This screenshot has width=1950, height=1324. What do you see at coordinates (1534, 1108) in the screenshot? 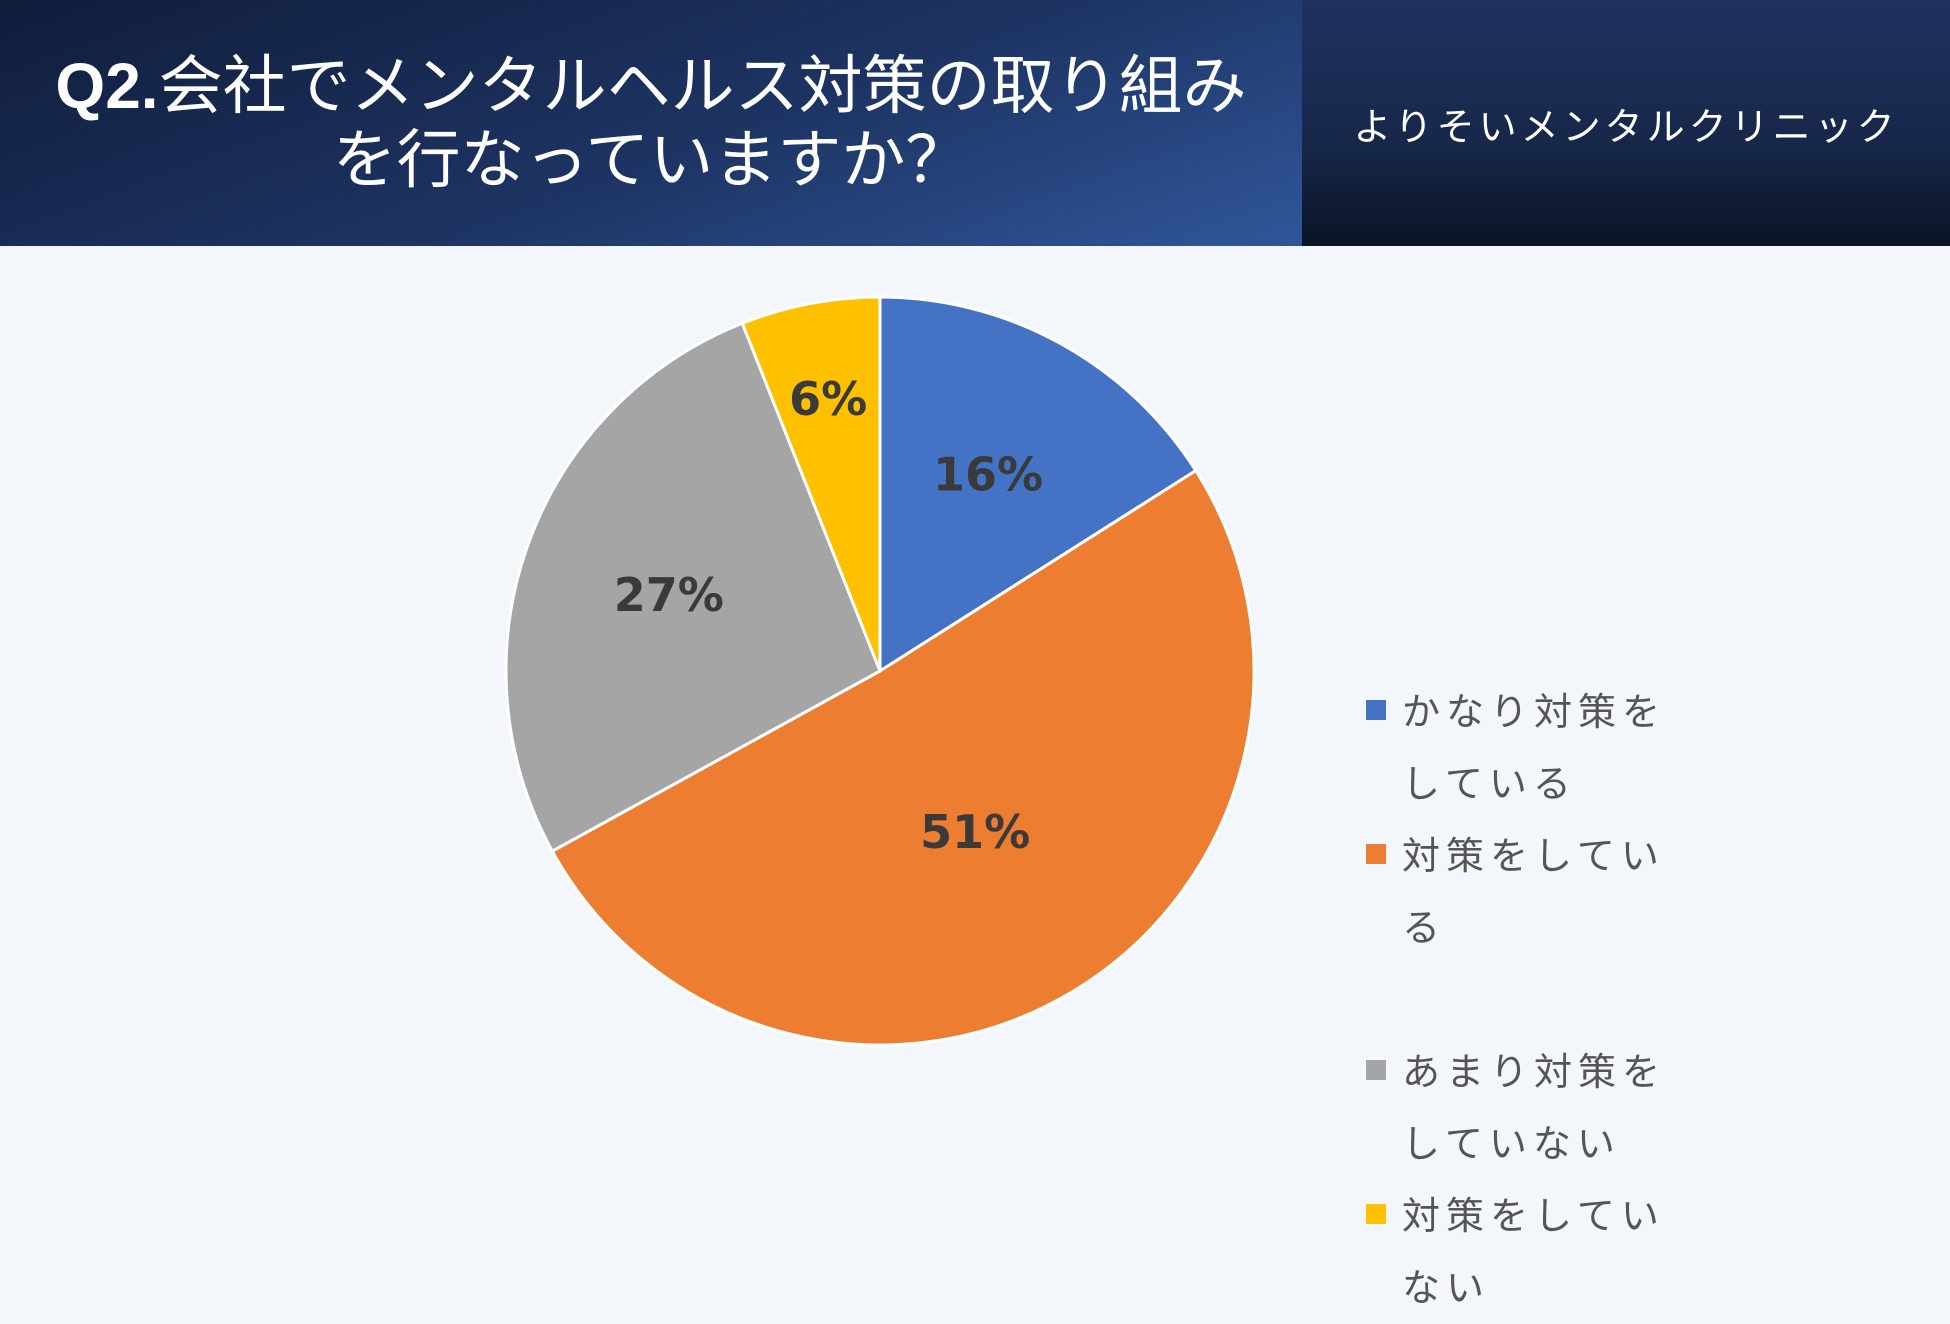
I see `legend-label: あまり対策をしていない` at bounding box center [1534, 1108].